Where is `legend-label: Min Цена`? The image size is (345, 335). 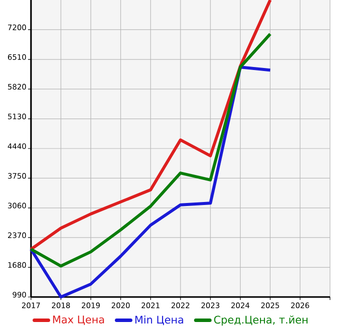
legend-label: Min Цена is located at coordinates (159, 321).